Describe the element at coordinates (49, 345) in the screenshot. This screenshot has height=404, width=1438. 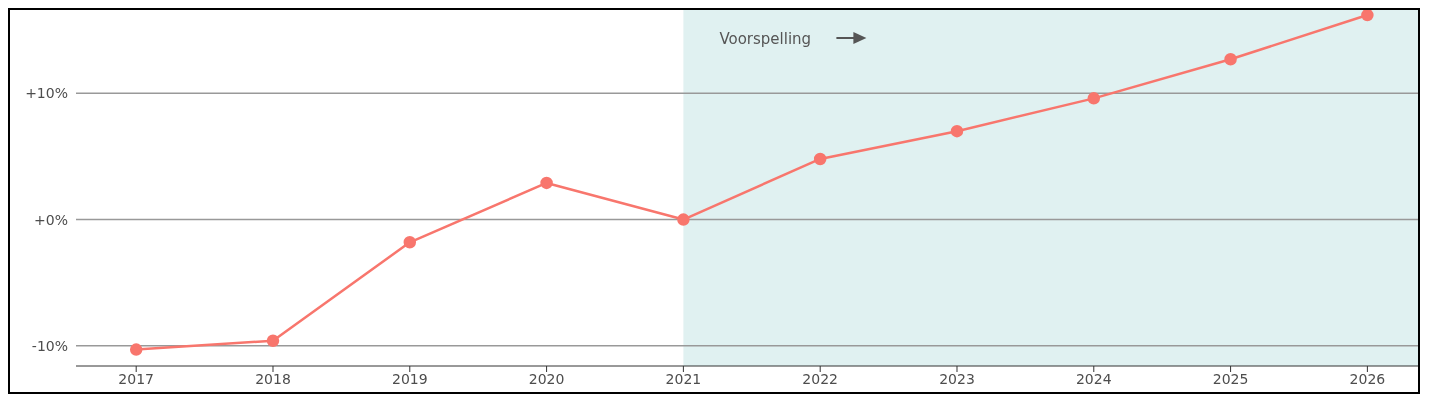
I see `y-tick-label: -10%` at that location.